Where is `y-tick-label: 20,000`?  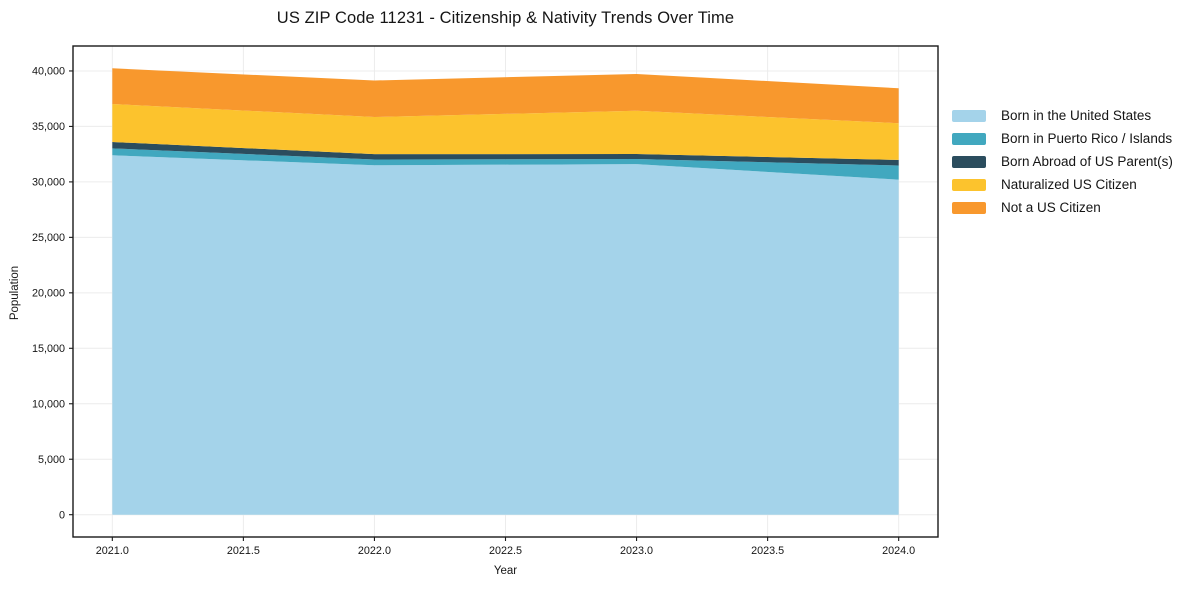
y-tick-label: 20,000 is located at coordinates (48, 294).